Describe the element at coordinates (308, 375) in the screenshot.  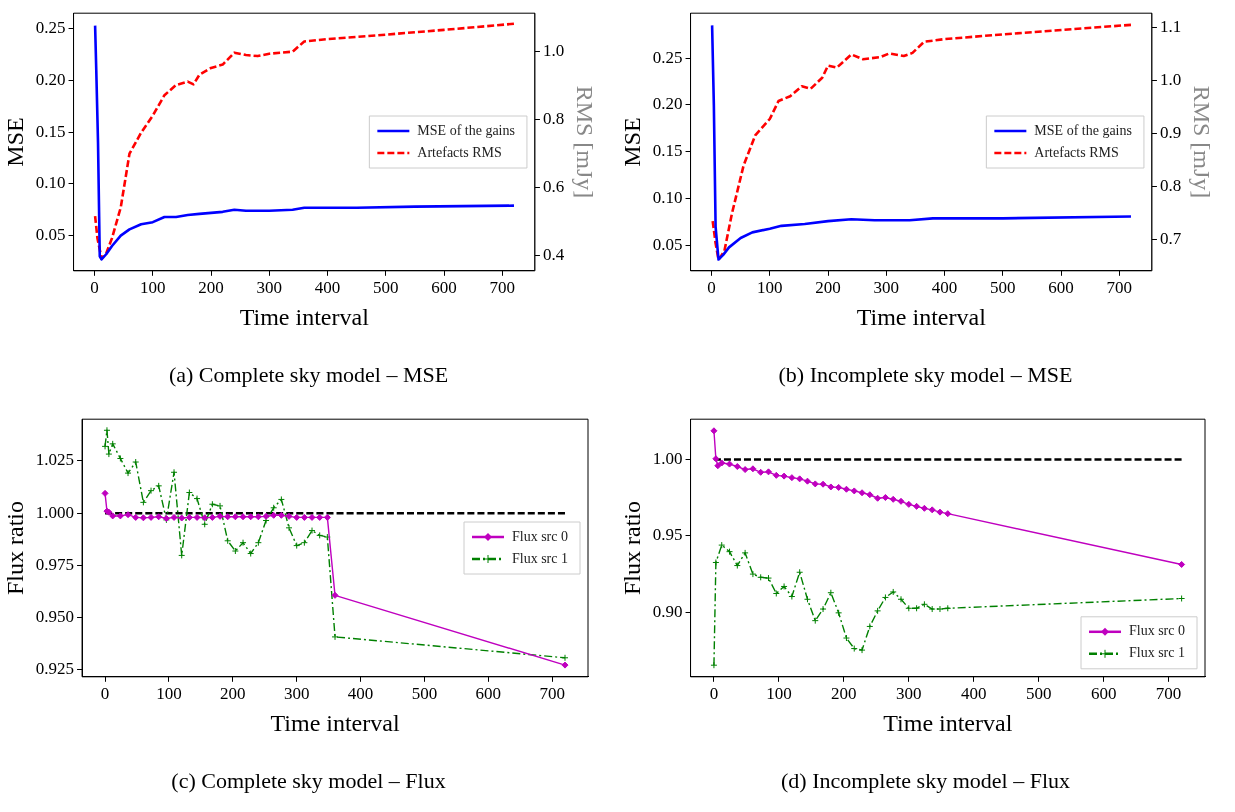
I see `text: (a) Complete sky model – MSE` at that location.